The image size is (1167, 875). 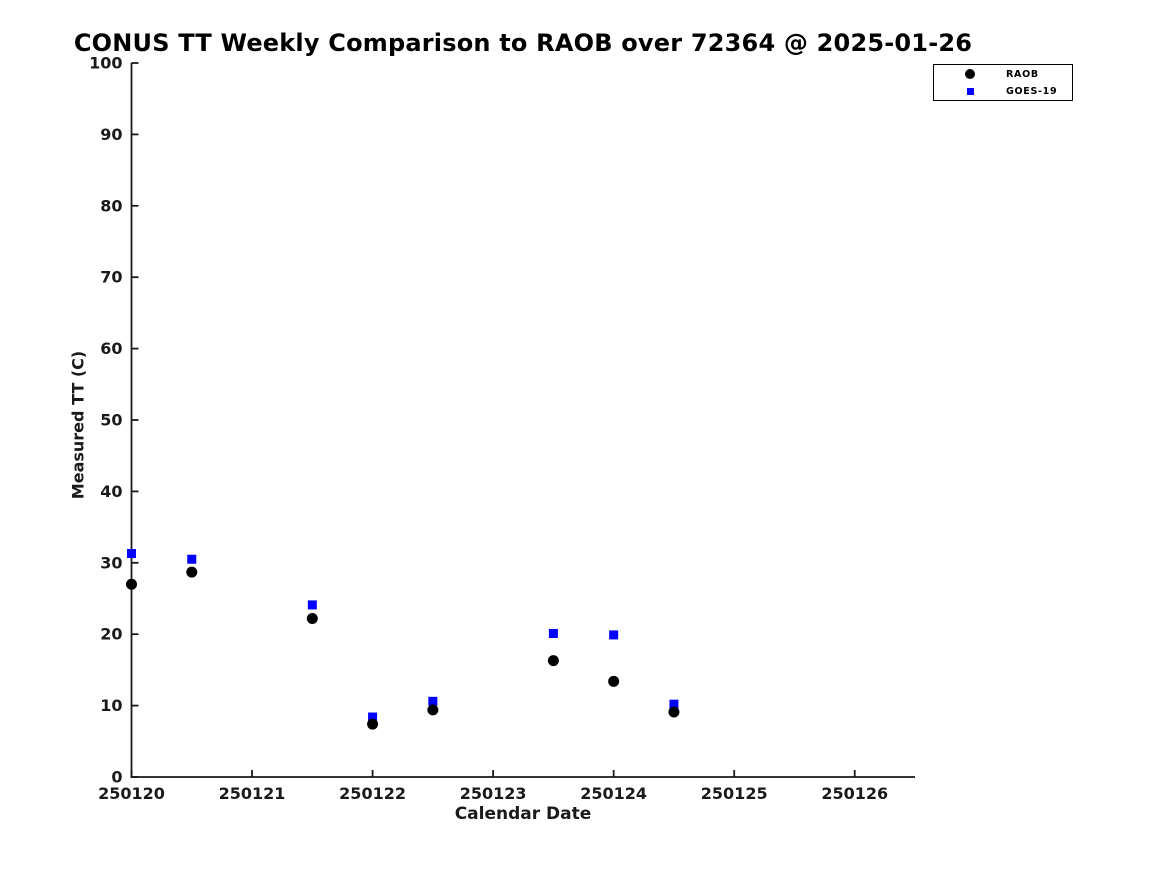 I want to click on y-axis-label: Measured TT (C), so click(x=78, y=425).